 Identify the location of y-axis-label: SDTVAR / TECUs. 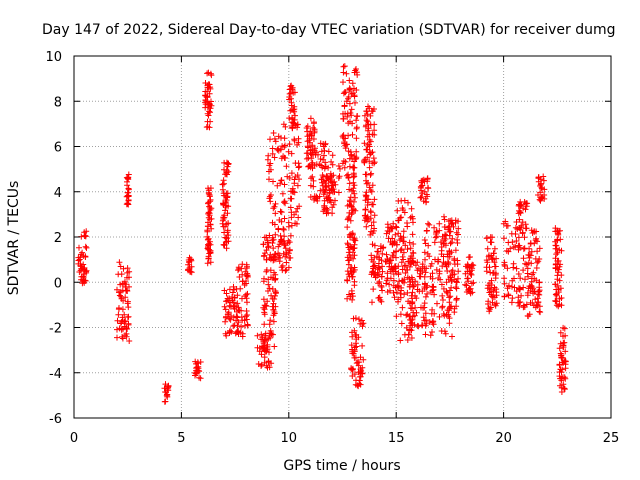
(14, 238).